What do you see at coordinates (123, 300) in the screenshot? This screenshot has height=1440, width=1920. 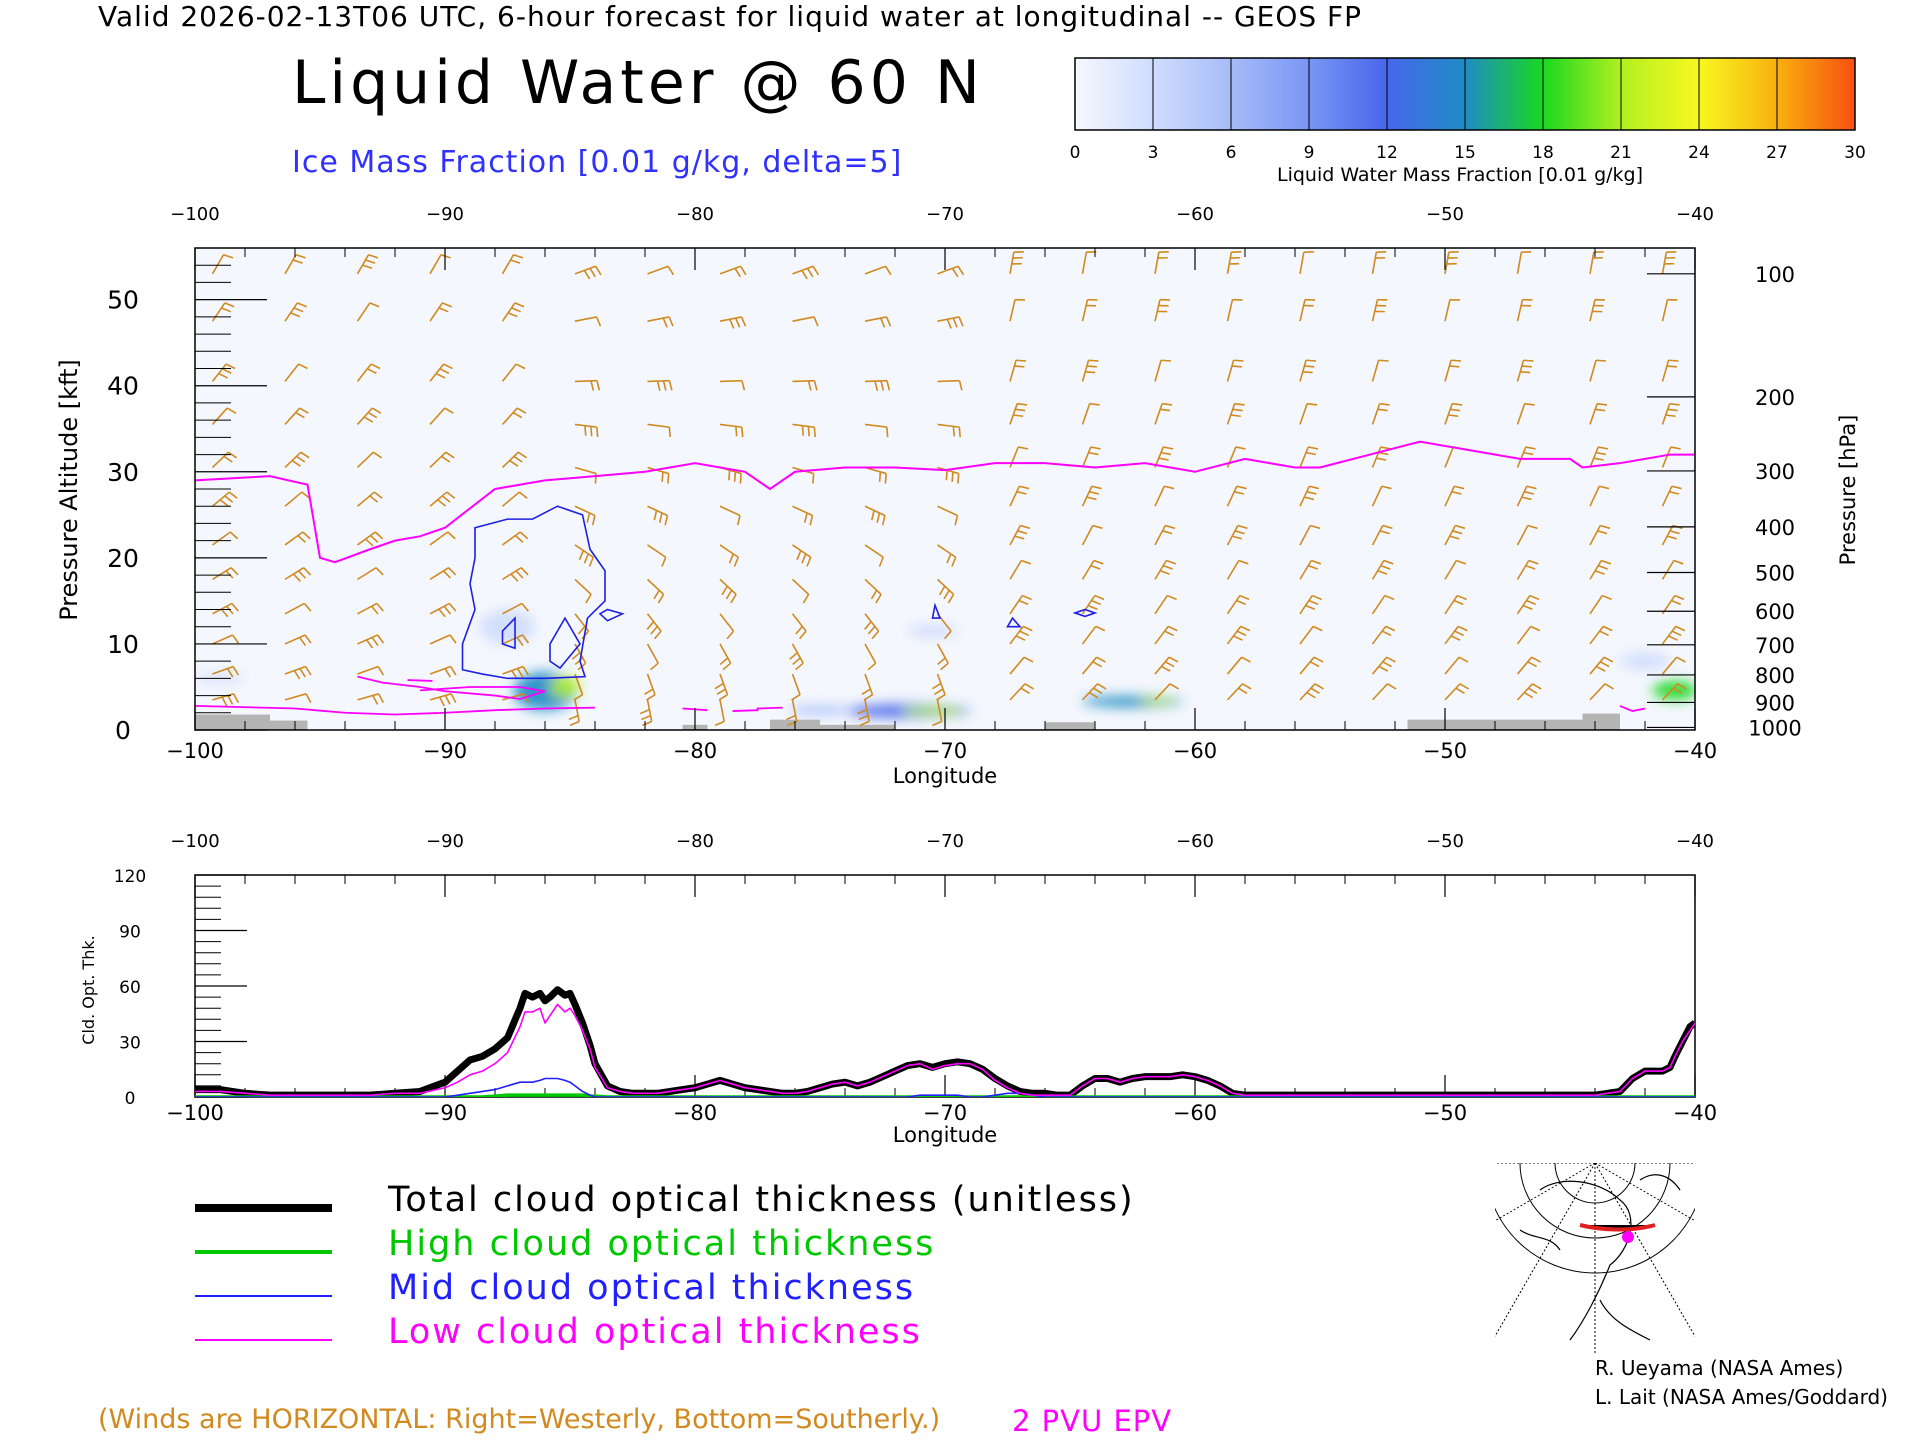 I see `y-tick-label: 50` at bounding box center [123, 300].